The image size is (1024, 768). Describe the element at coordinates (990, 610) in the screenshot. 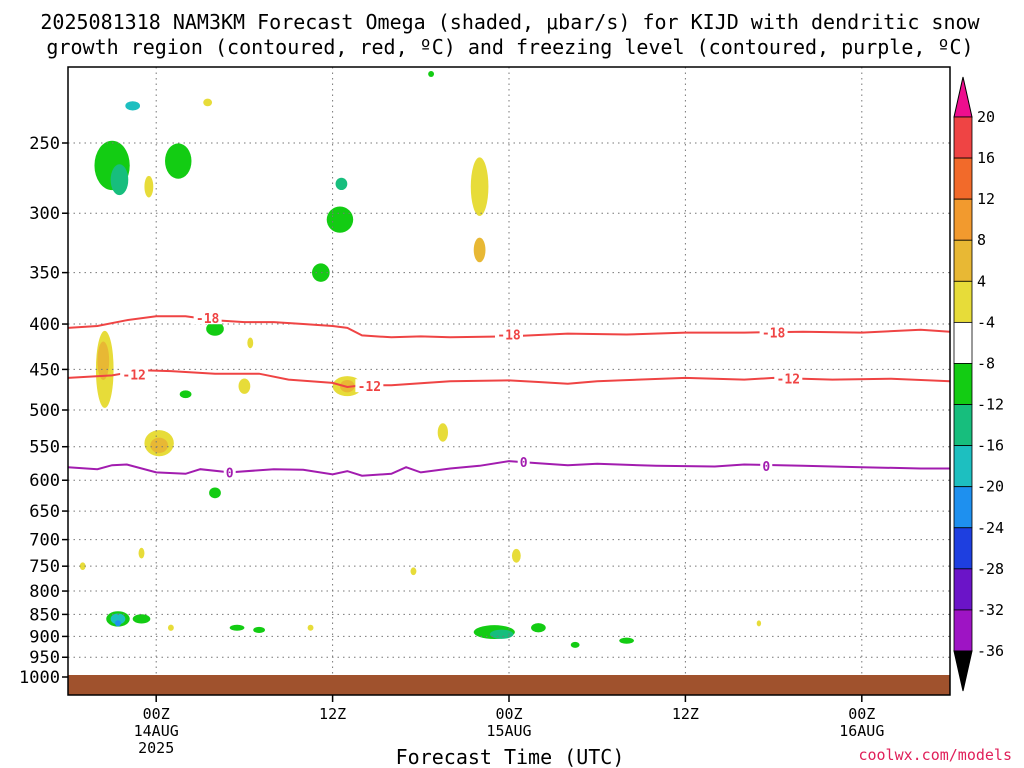

I see `colorbar-label: -32` at that location.